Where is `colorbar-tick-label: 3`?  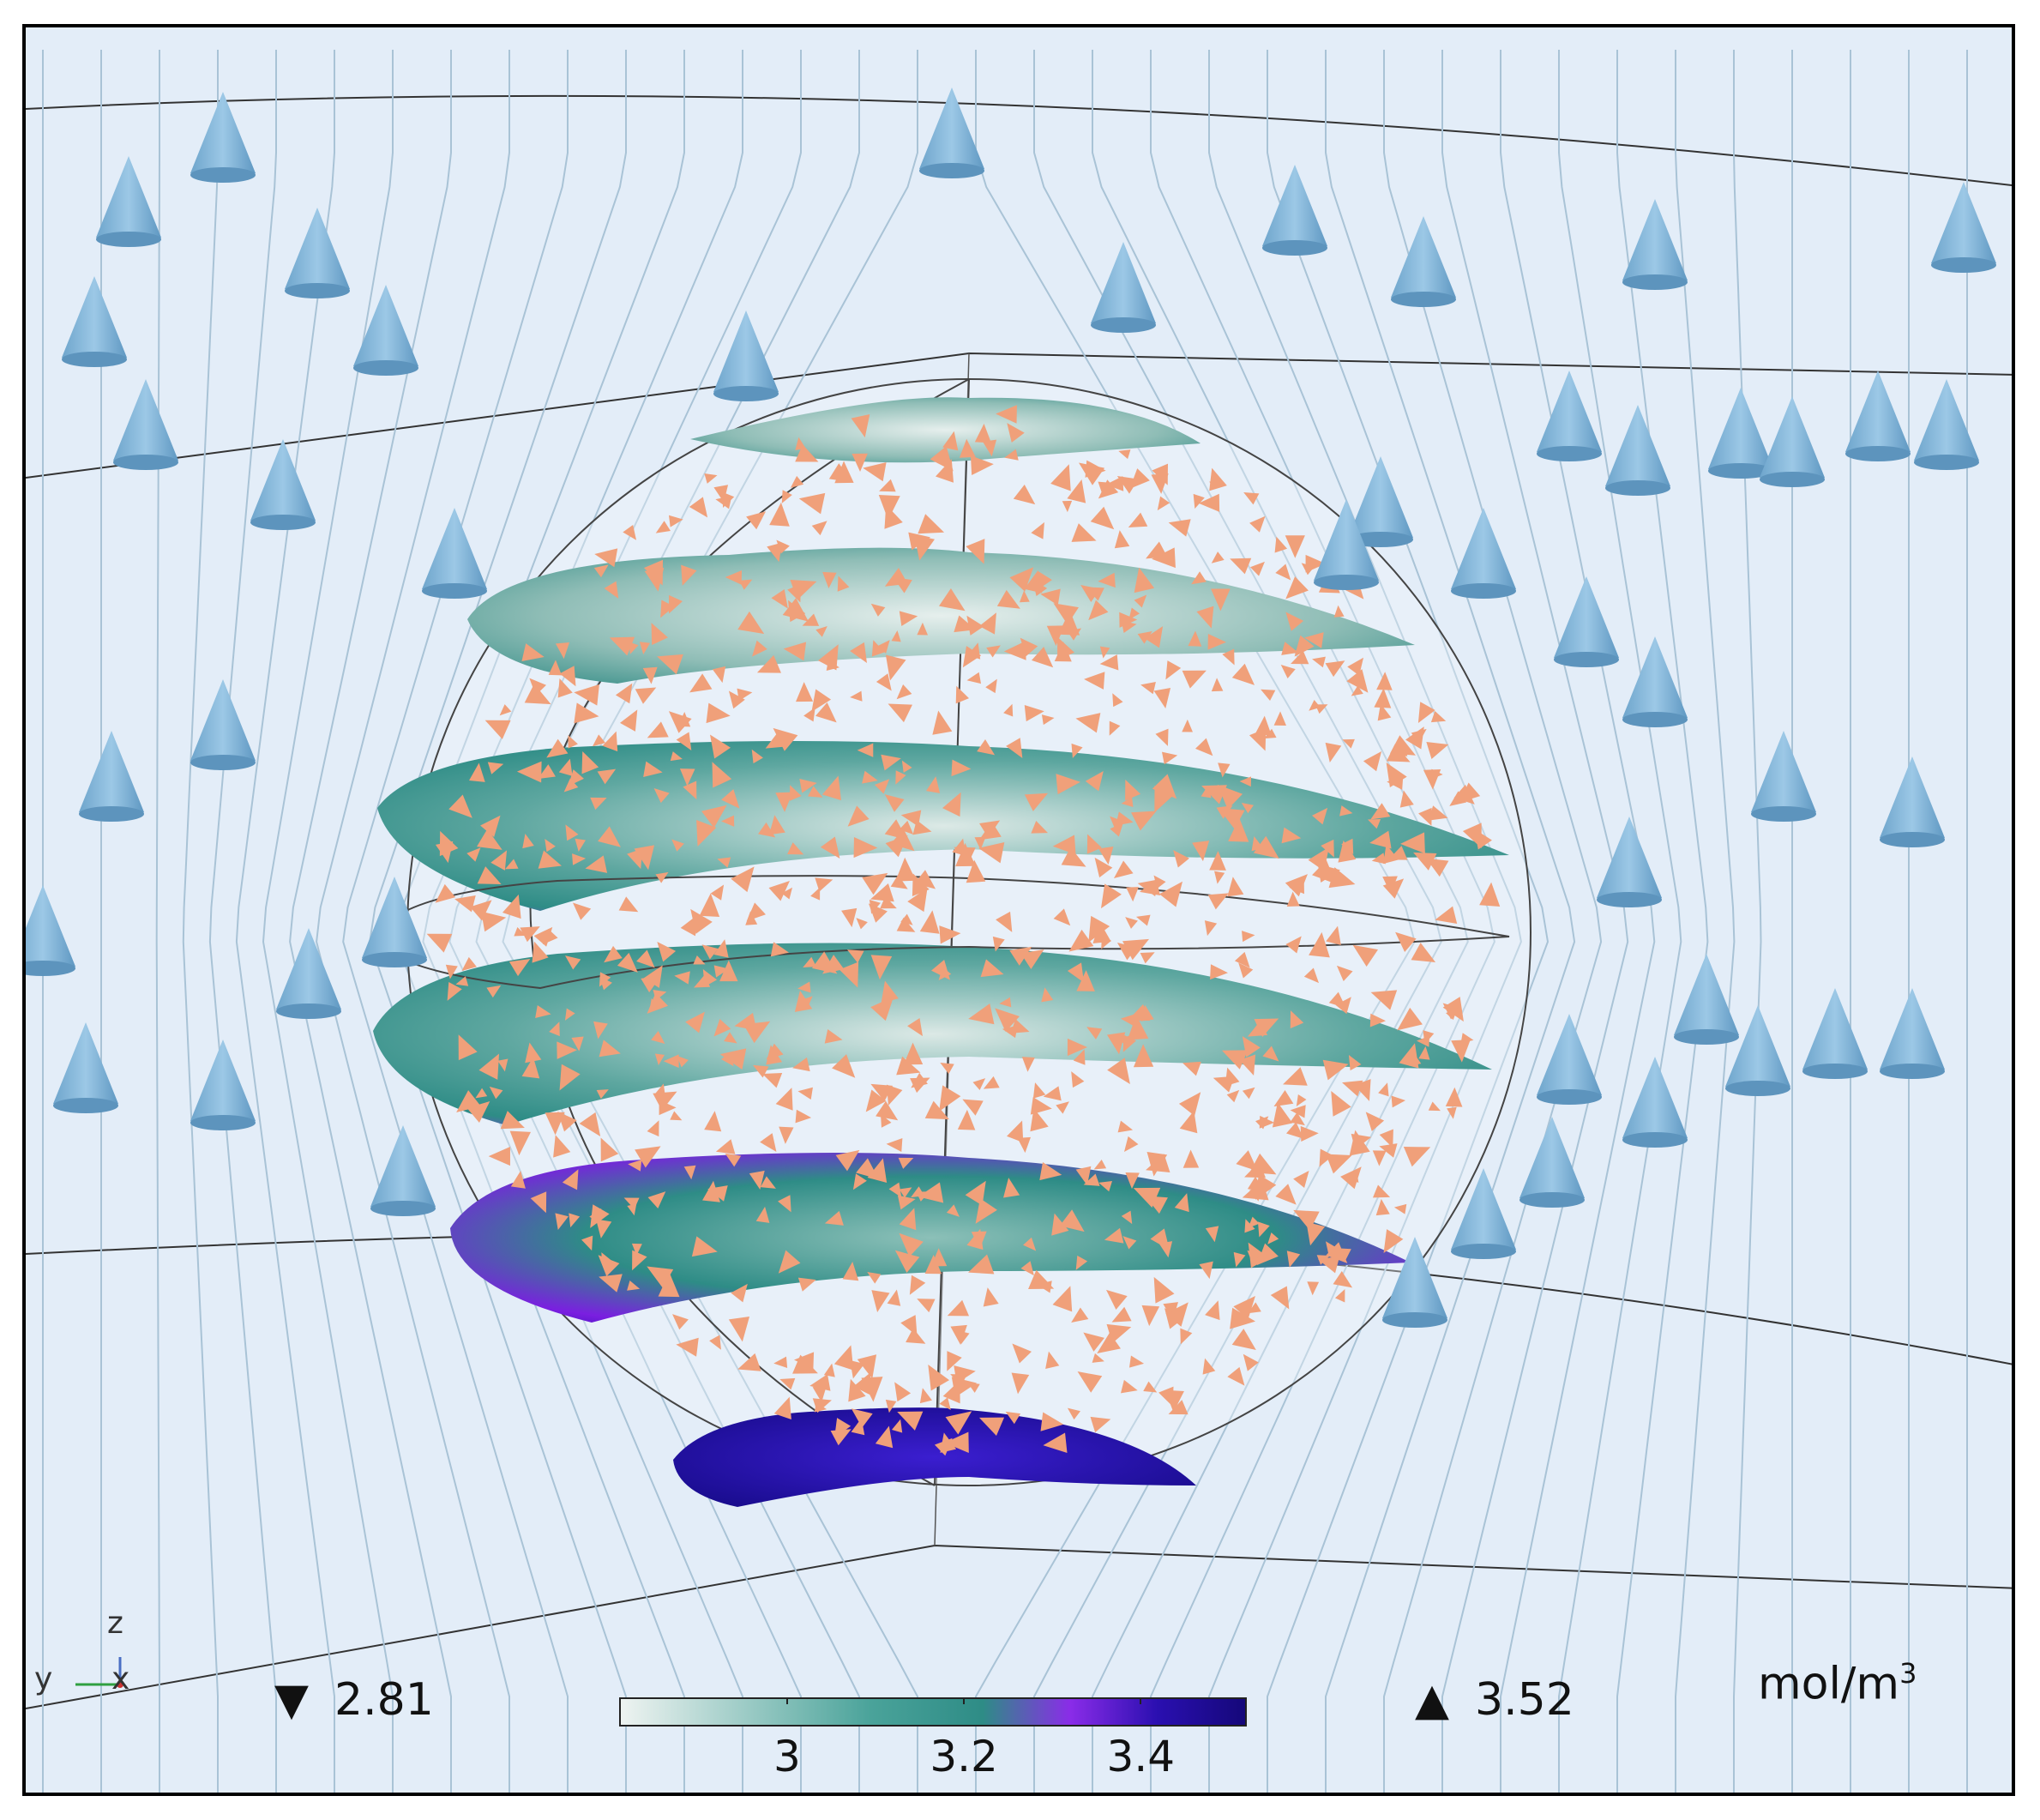 colorbar-tick-label: 3 is located at coordinates (787, 1756).